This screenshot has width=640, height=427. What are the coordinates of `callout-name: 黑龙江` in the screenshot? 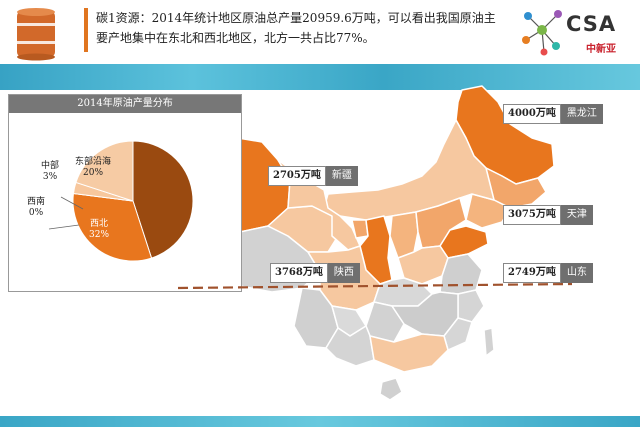 It's located at (581, 114).